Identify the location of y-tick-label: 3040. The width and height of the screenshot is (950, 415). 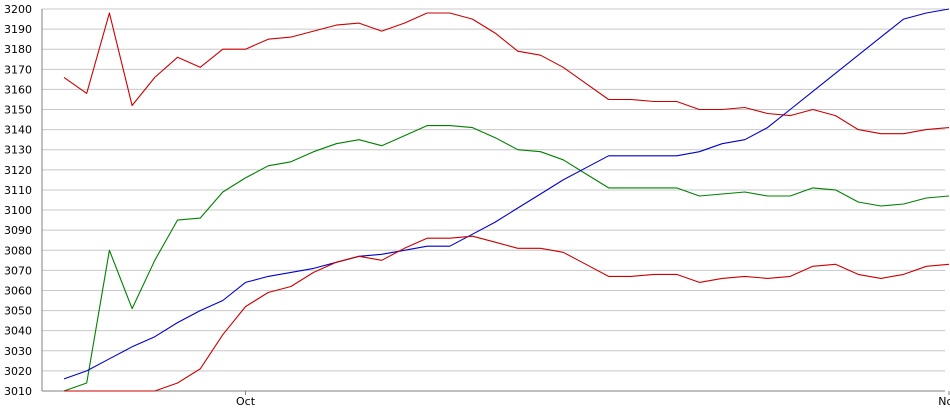
(18, 331).